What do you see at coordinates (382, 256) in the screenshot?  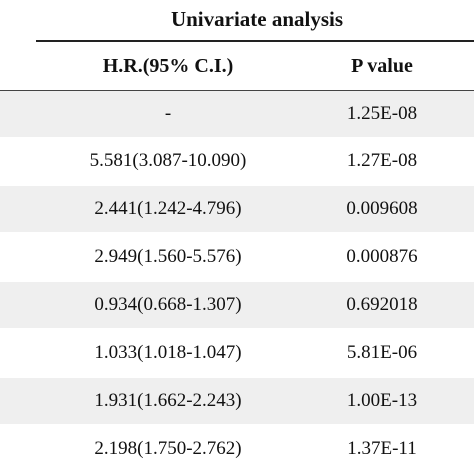 I see `p-value-cell: 0.000876` at bounding box center [382, 256].